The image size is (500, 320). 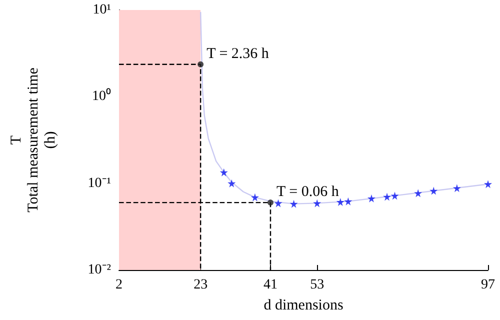 I want to click on annotation: T = 2.36 h, so click(x=238, y=54).